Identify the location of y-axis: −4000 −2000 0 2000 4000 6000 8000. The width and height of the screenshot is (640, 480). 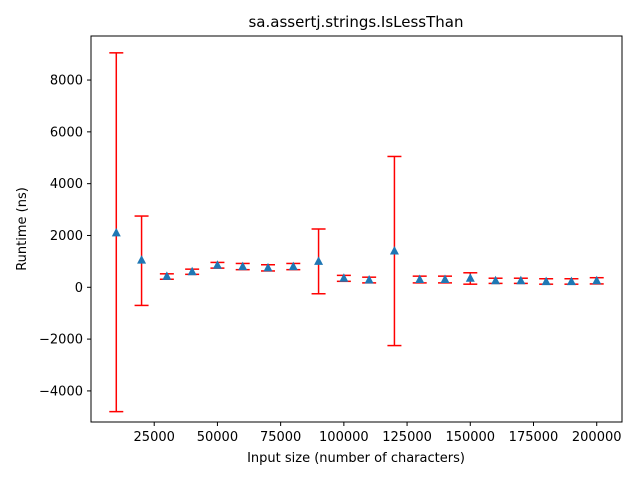
(65, 236).